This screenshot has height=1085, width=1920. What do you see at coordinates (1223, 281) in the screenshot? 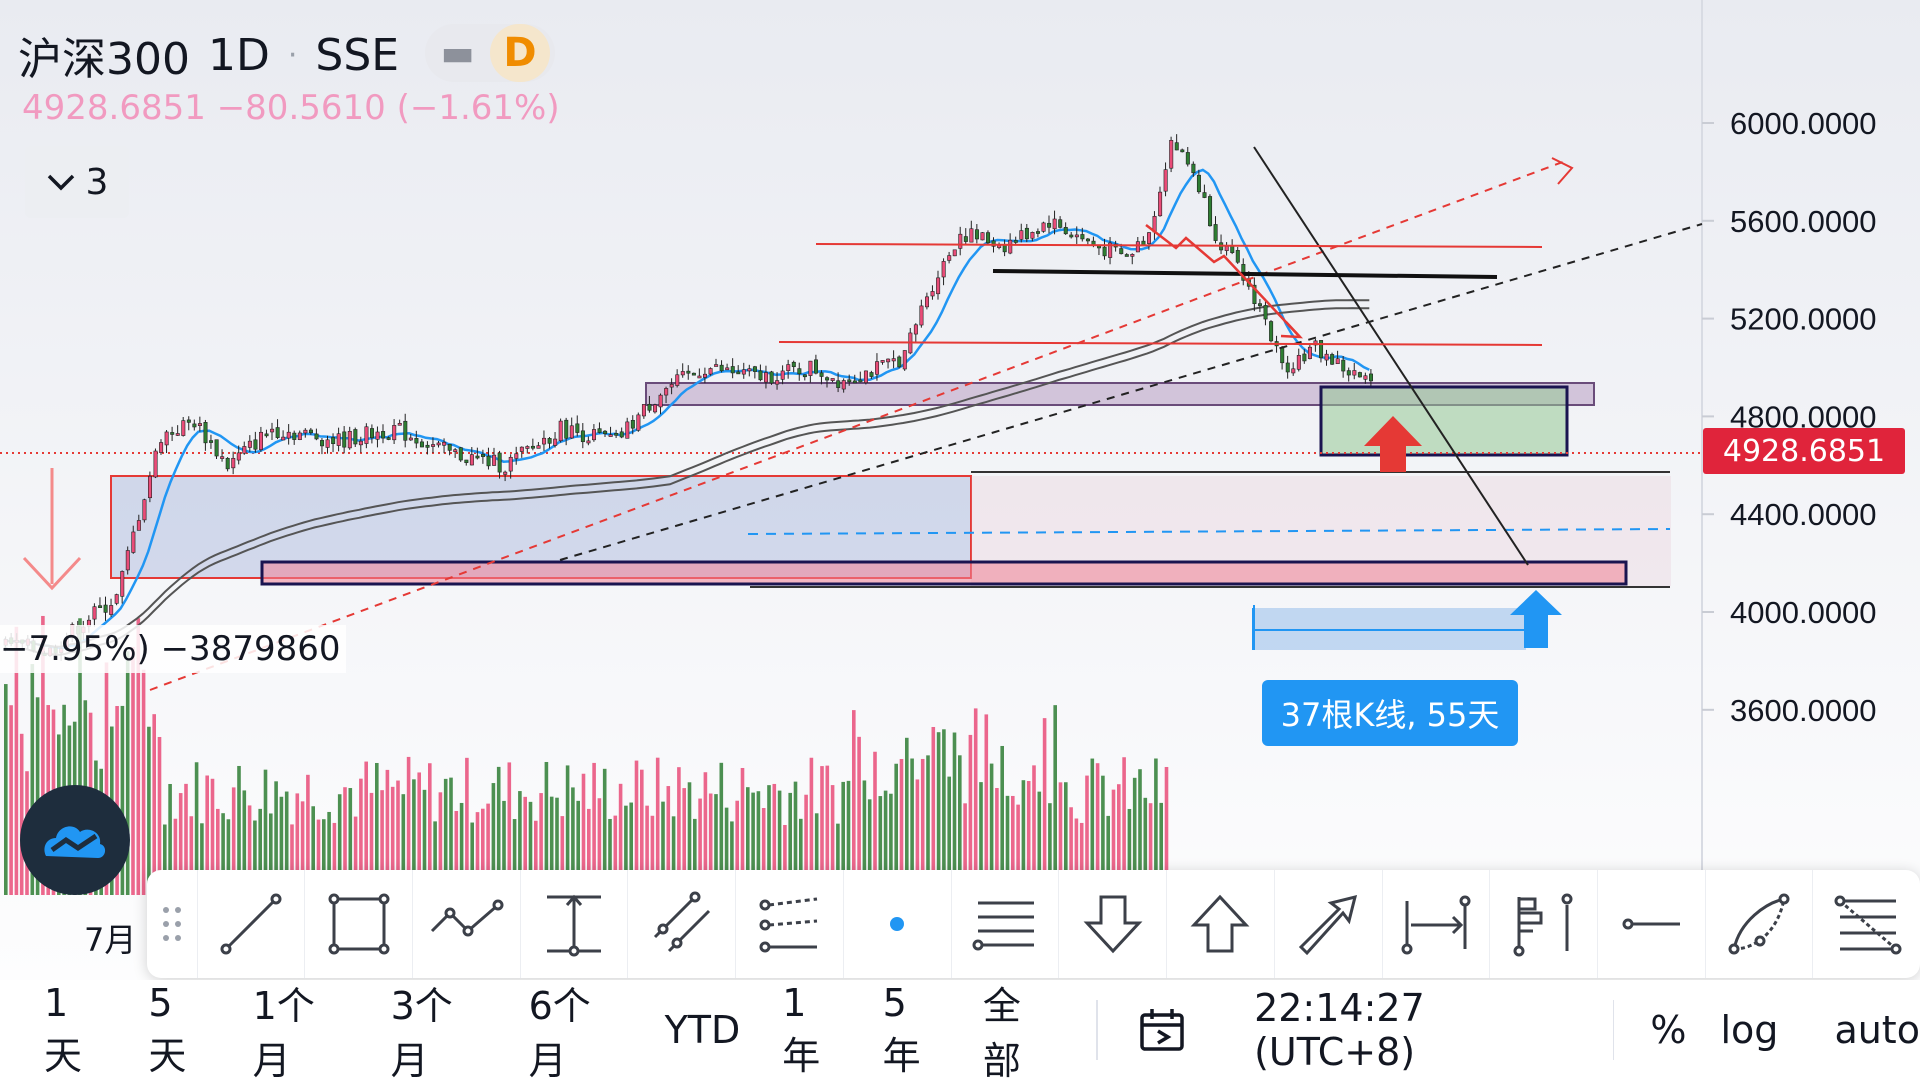
I see `red-zigzag-arrow` at bounding box center [1223, 281].